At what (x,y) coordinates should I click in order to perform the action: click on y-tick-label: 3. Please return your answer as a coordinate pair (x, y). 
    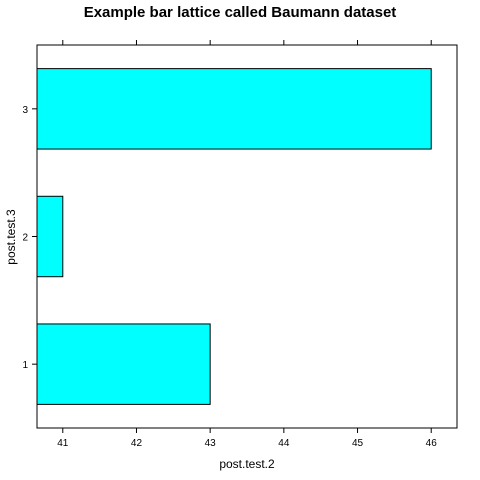
    Looking at the image, I should click on (25, 110).